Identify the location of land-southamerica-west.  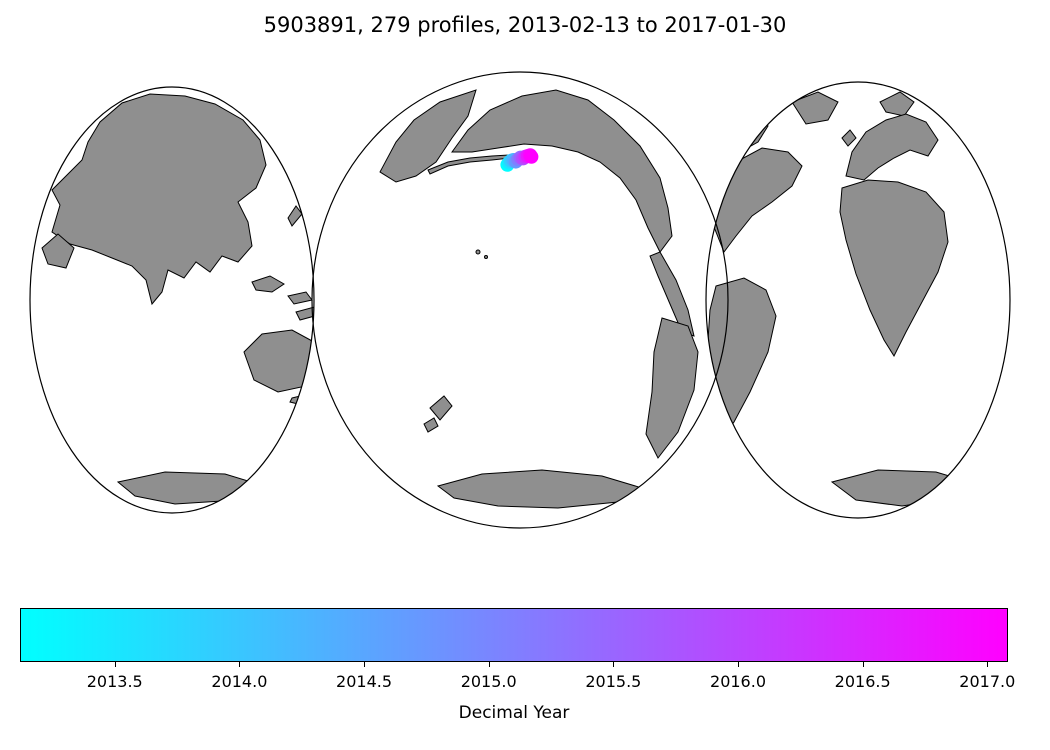
(672, 388).